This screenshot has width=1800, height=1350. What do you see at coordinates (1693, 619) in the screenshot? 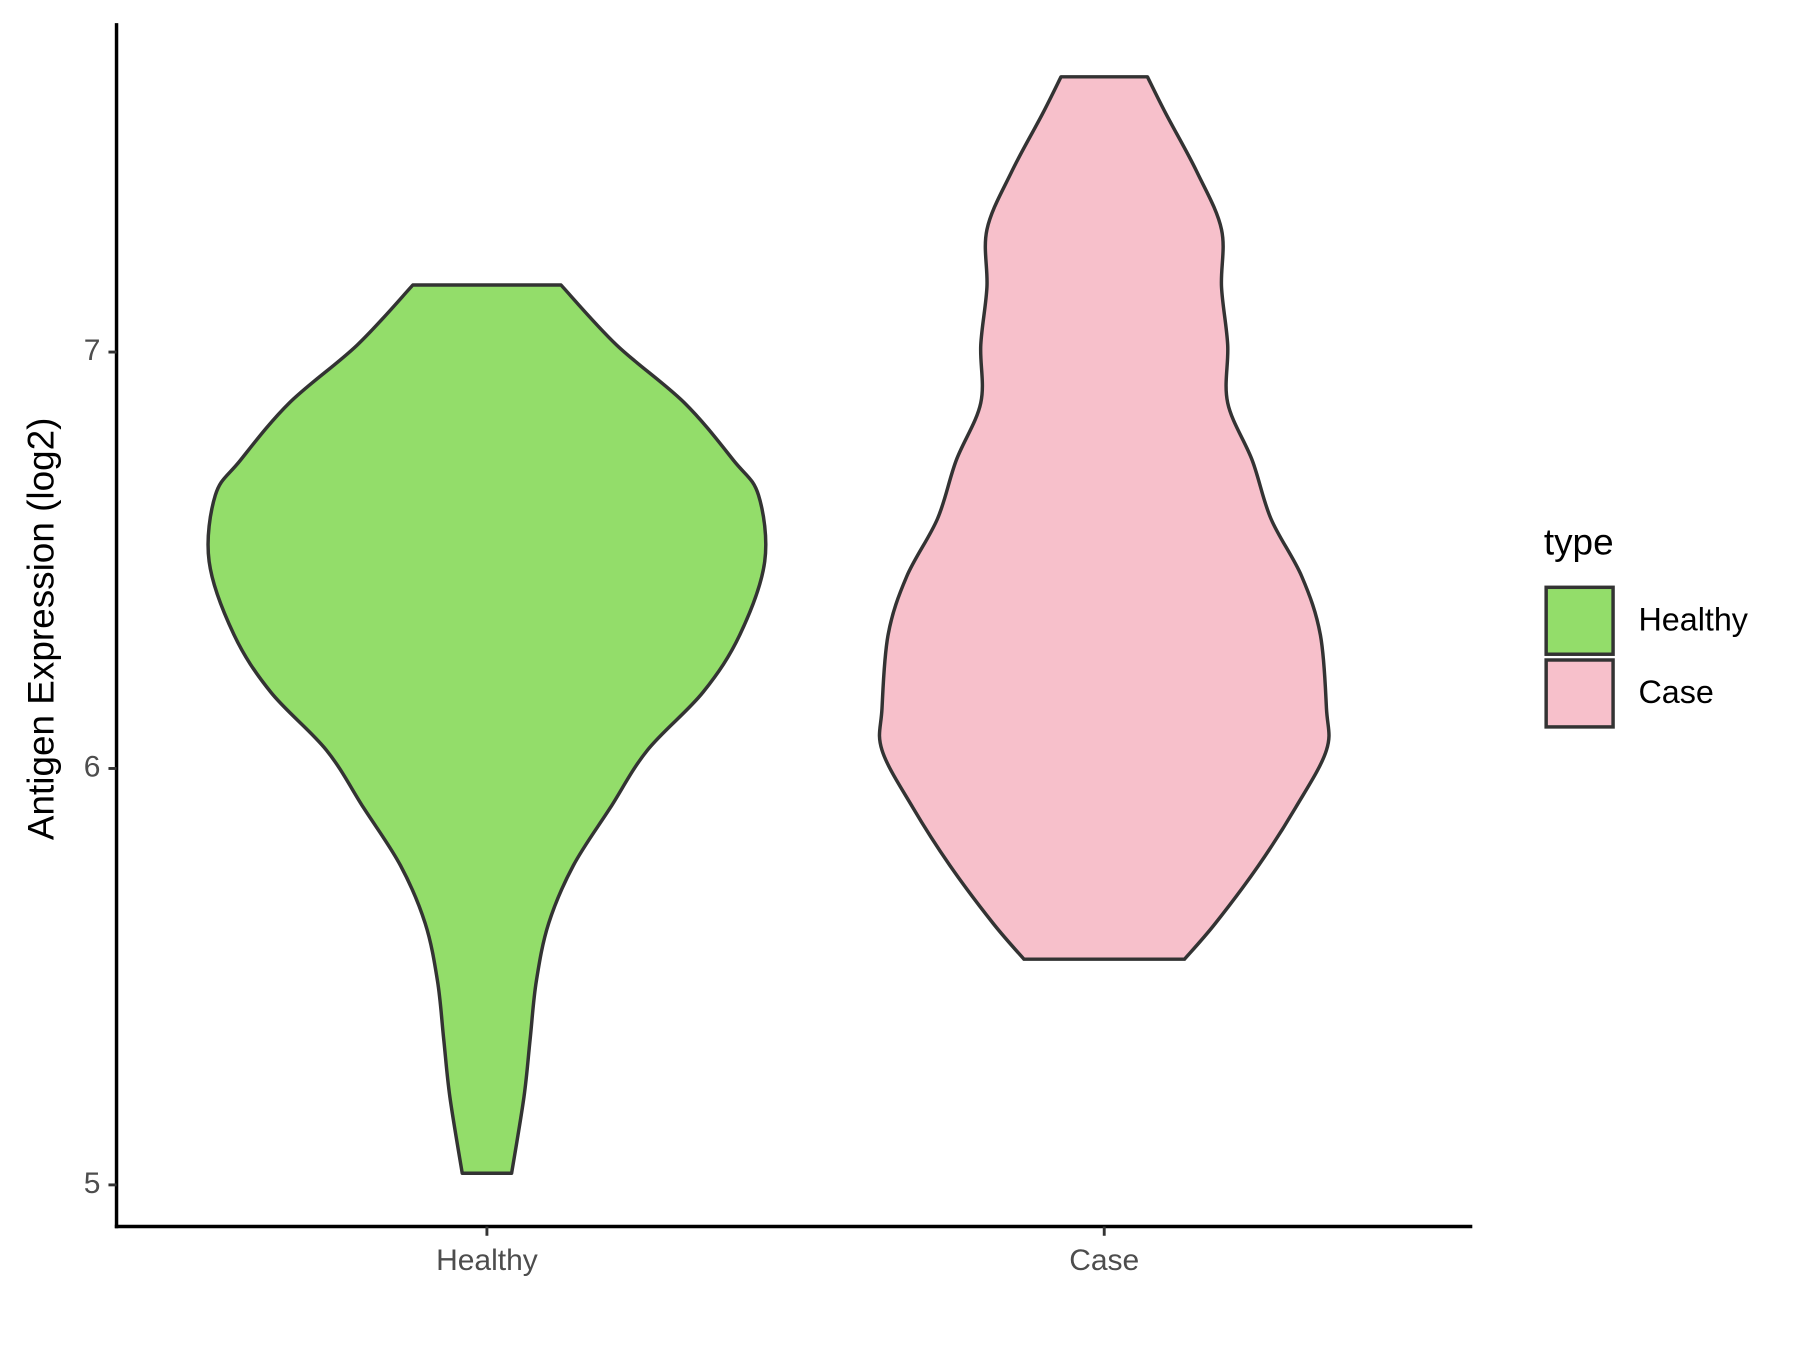
I see `legend-label: Healthy` at bounding box center [1693, 619].